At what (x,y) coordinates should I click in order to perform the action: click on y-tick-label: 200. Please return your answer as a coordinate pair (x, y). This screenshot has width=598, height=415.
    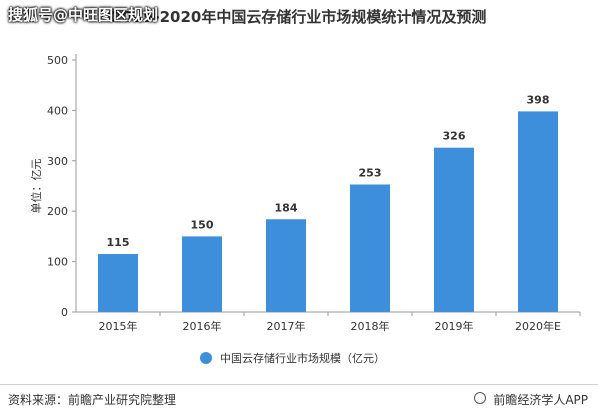
    Looking at the image, I should click on (57, 211).